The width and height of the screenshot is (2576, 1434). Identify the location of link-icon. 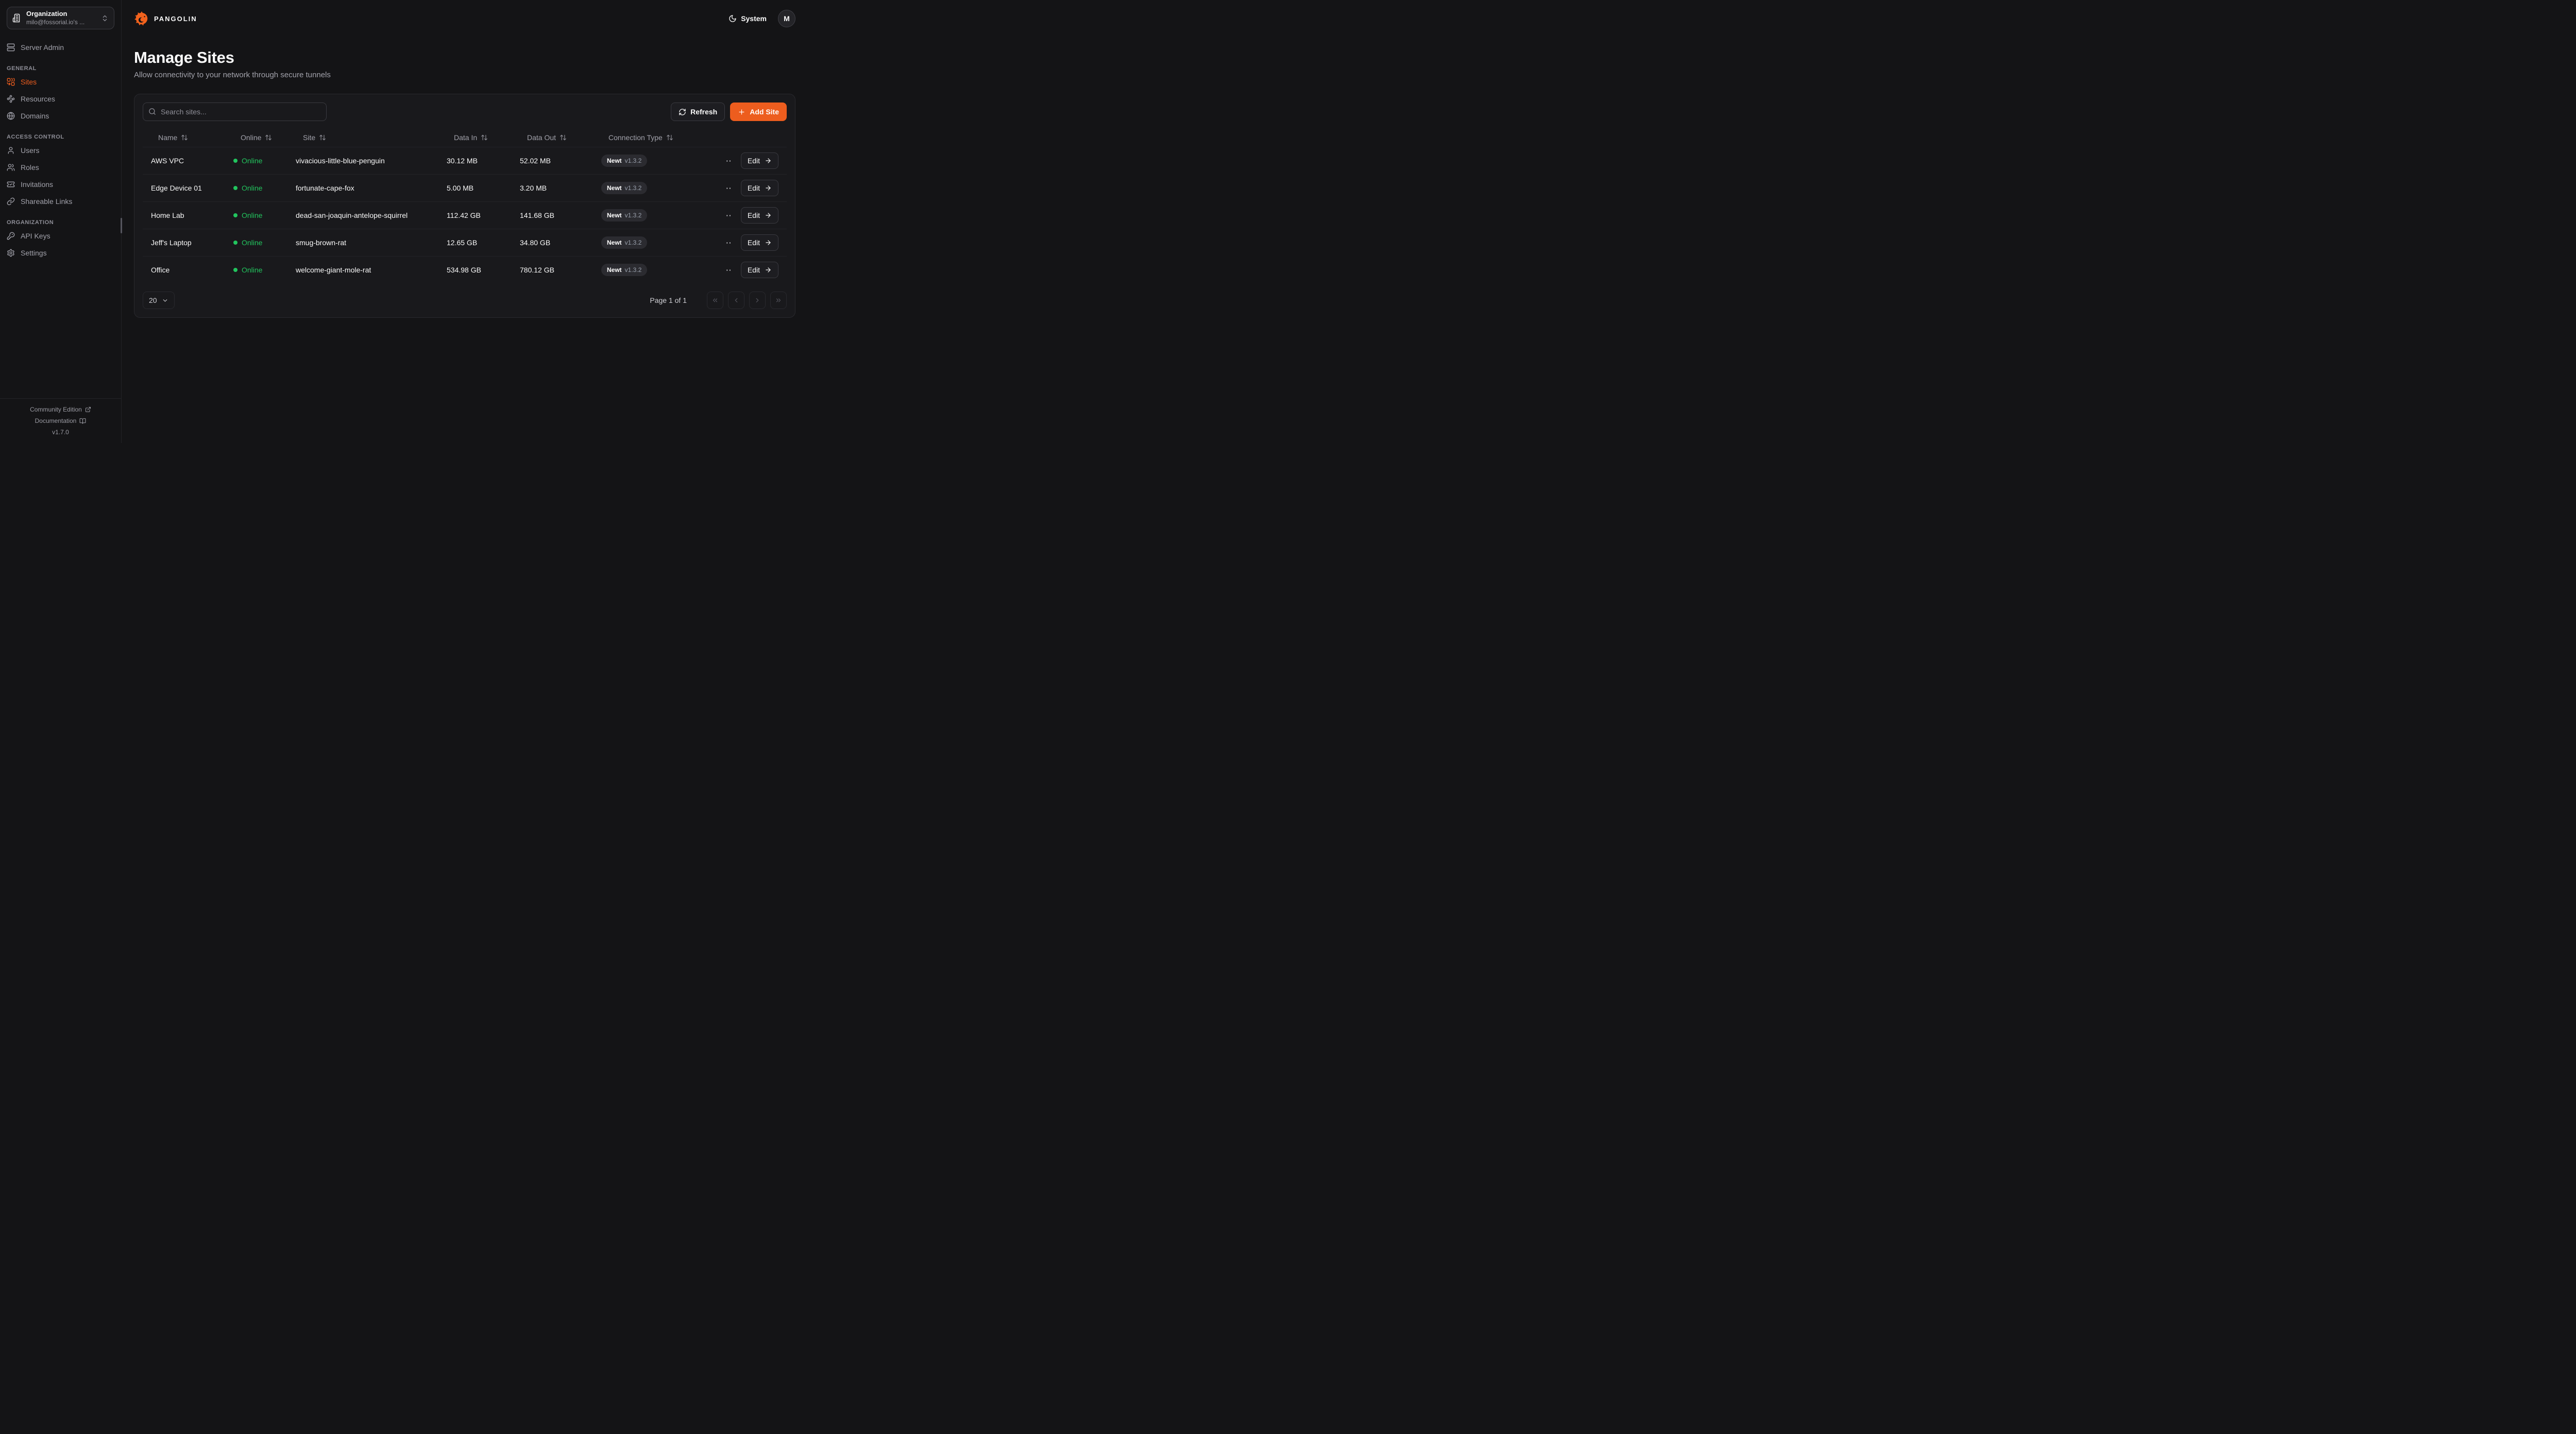
(11, 201).